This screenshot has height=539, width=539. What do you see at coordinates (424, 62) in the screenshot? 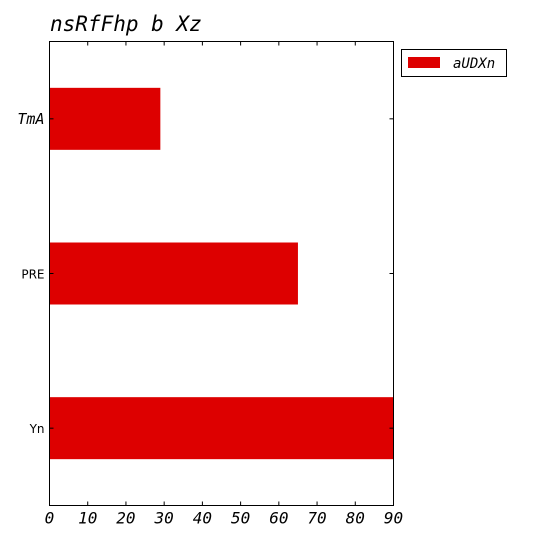
I see `legend-swatch` at bounding box center [424, 62].